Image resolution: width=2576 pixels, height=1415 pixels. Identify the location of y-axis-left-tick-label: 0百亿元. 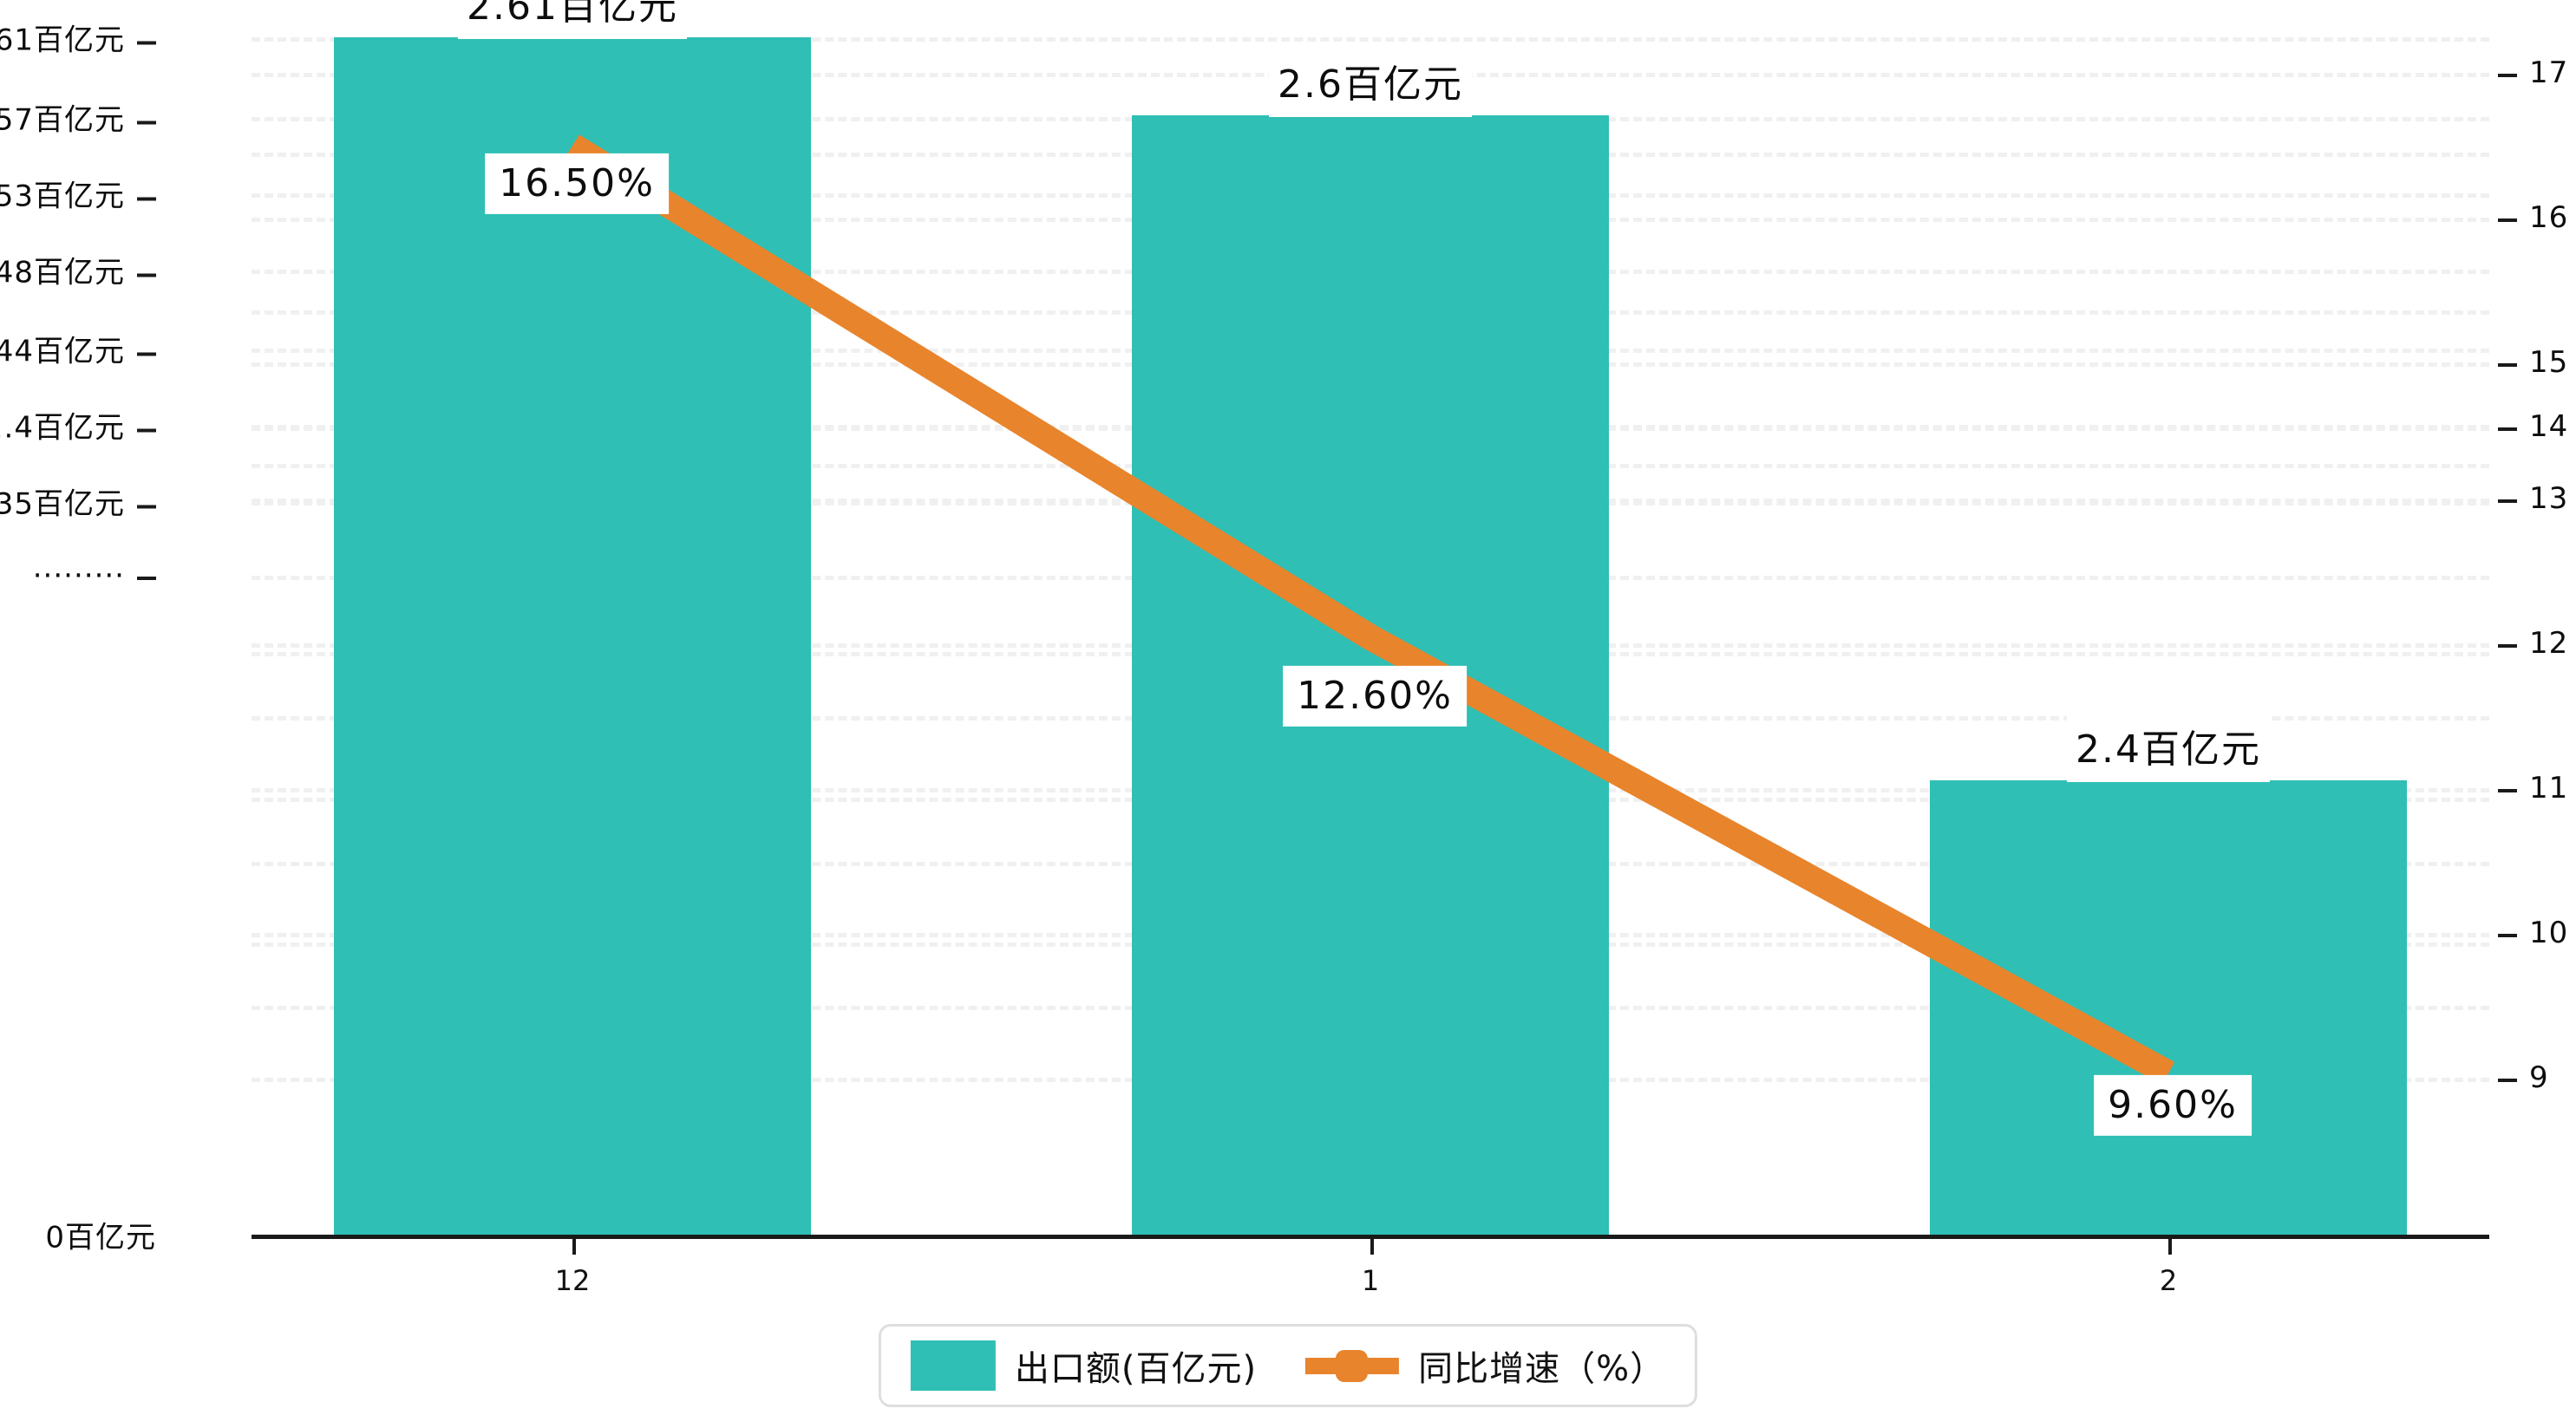
(100, 1235).